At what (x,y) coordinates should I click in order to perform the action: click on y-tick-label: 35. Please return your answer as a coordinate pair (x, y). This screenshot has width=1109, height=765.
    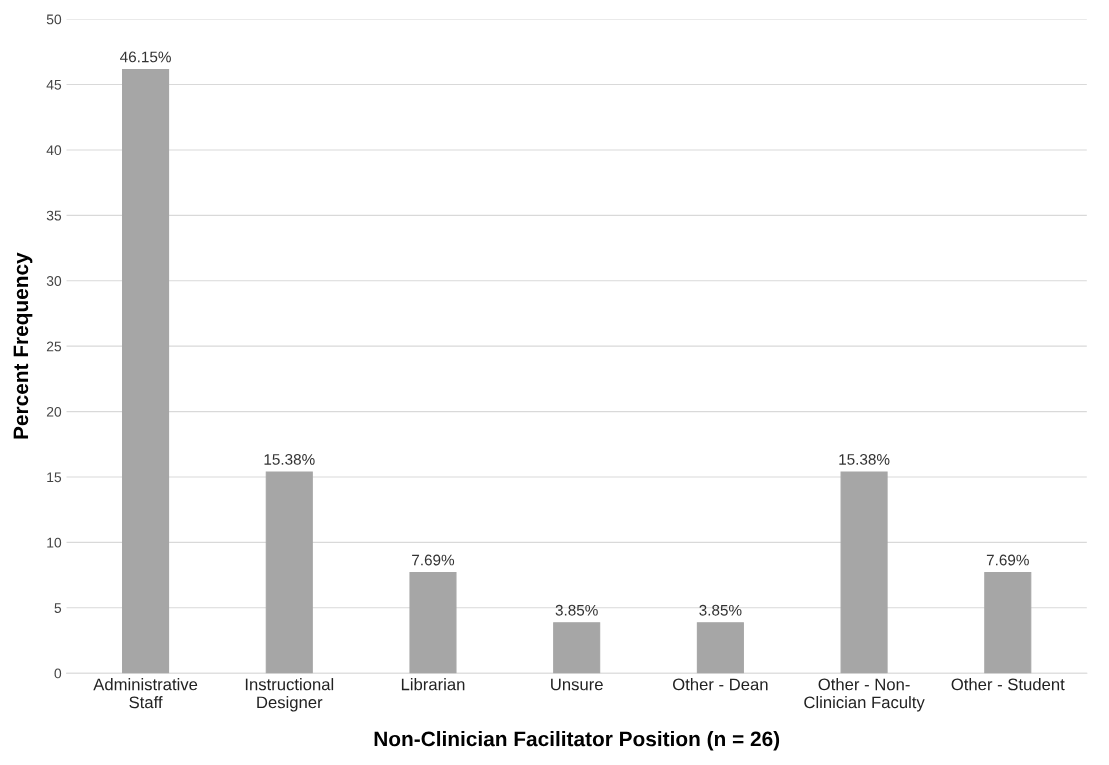
    Looking at the image, I should click on (54, 215).